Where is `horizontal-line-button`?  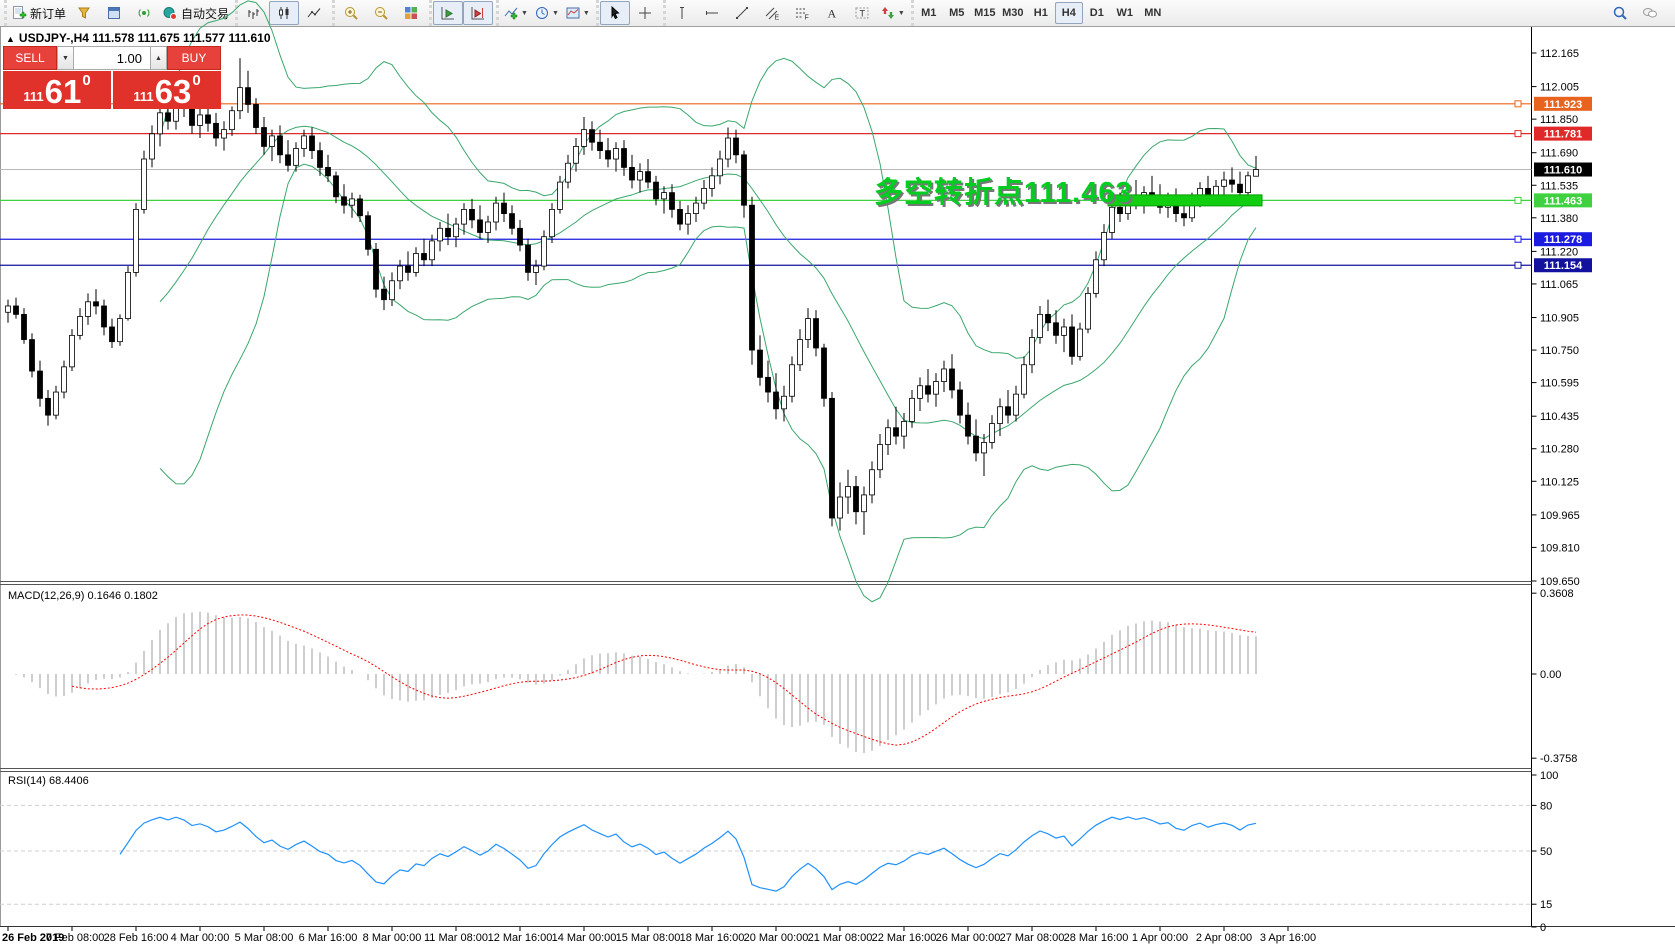
horizontal-line-button is located at coordinates (712, 13).